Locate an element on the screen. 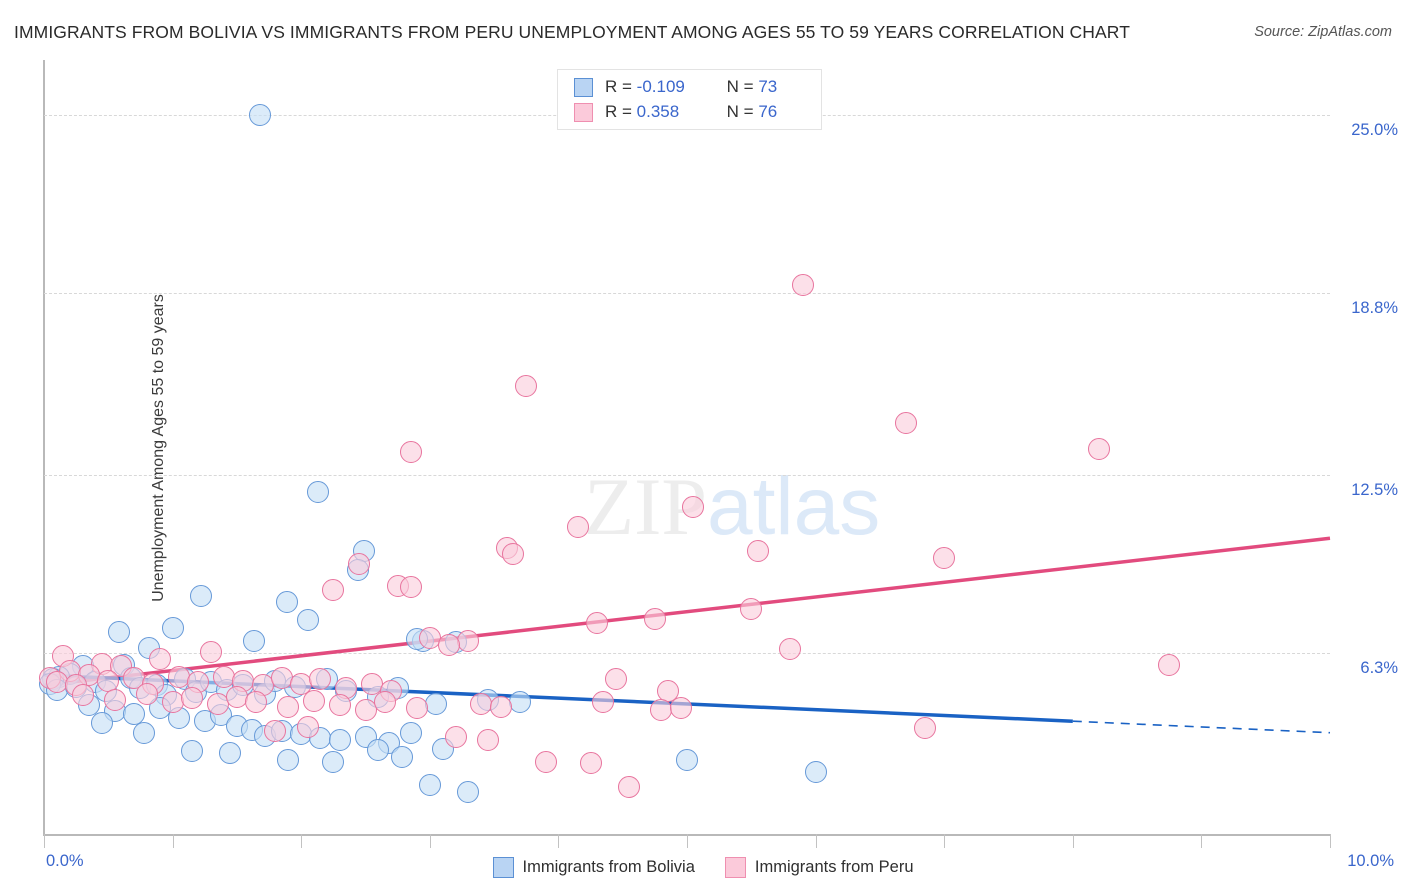 This screenshot has height=892, width=1406. r-value-peru: 0.358 is located at coordinates (658, 111).